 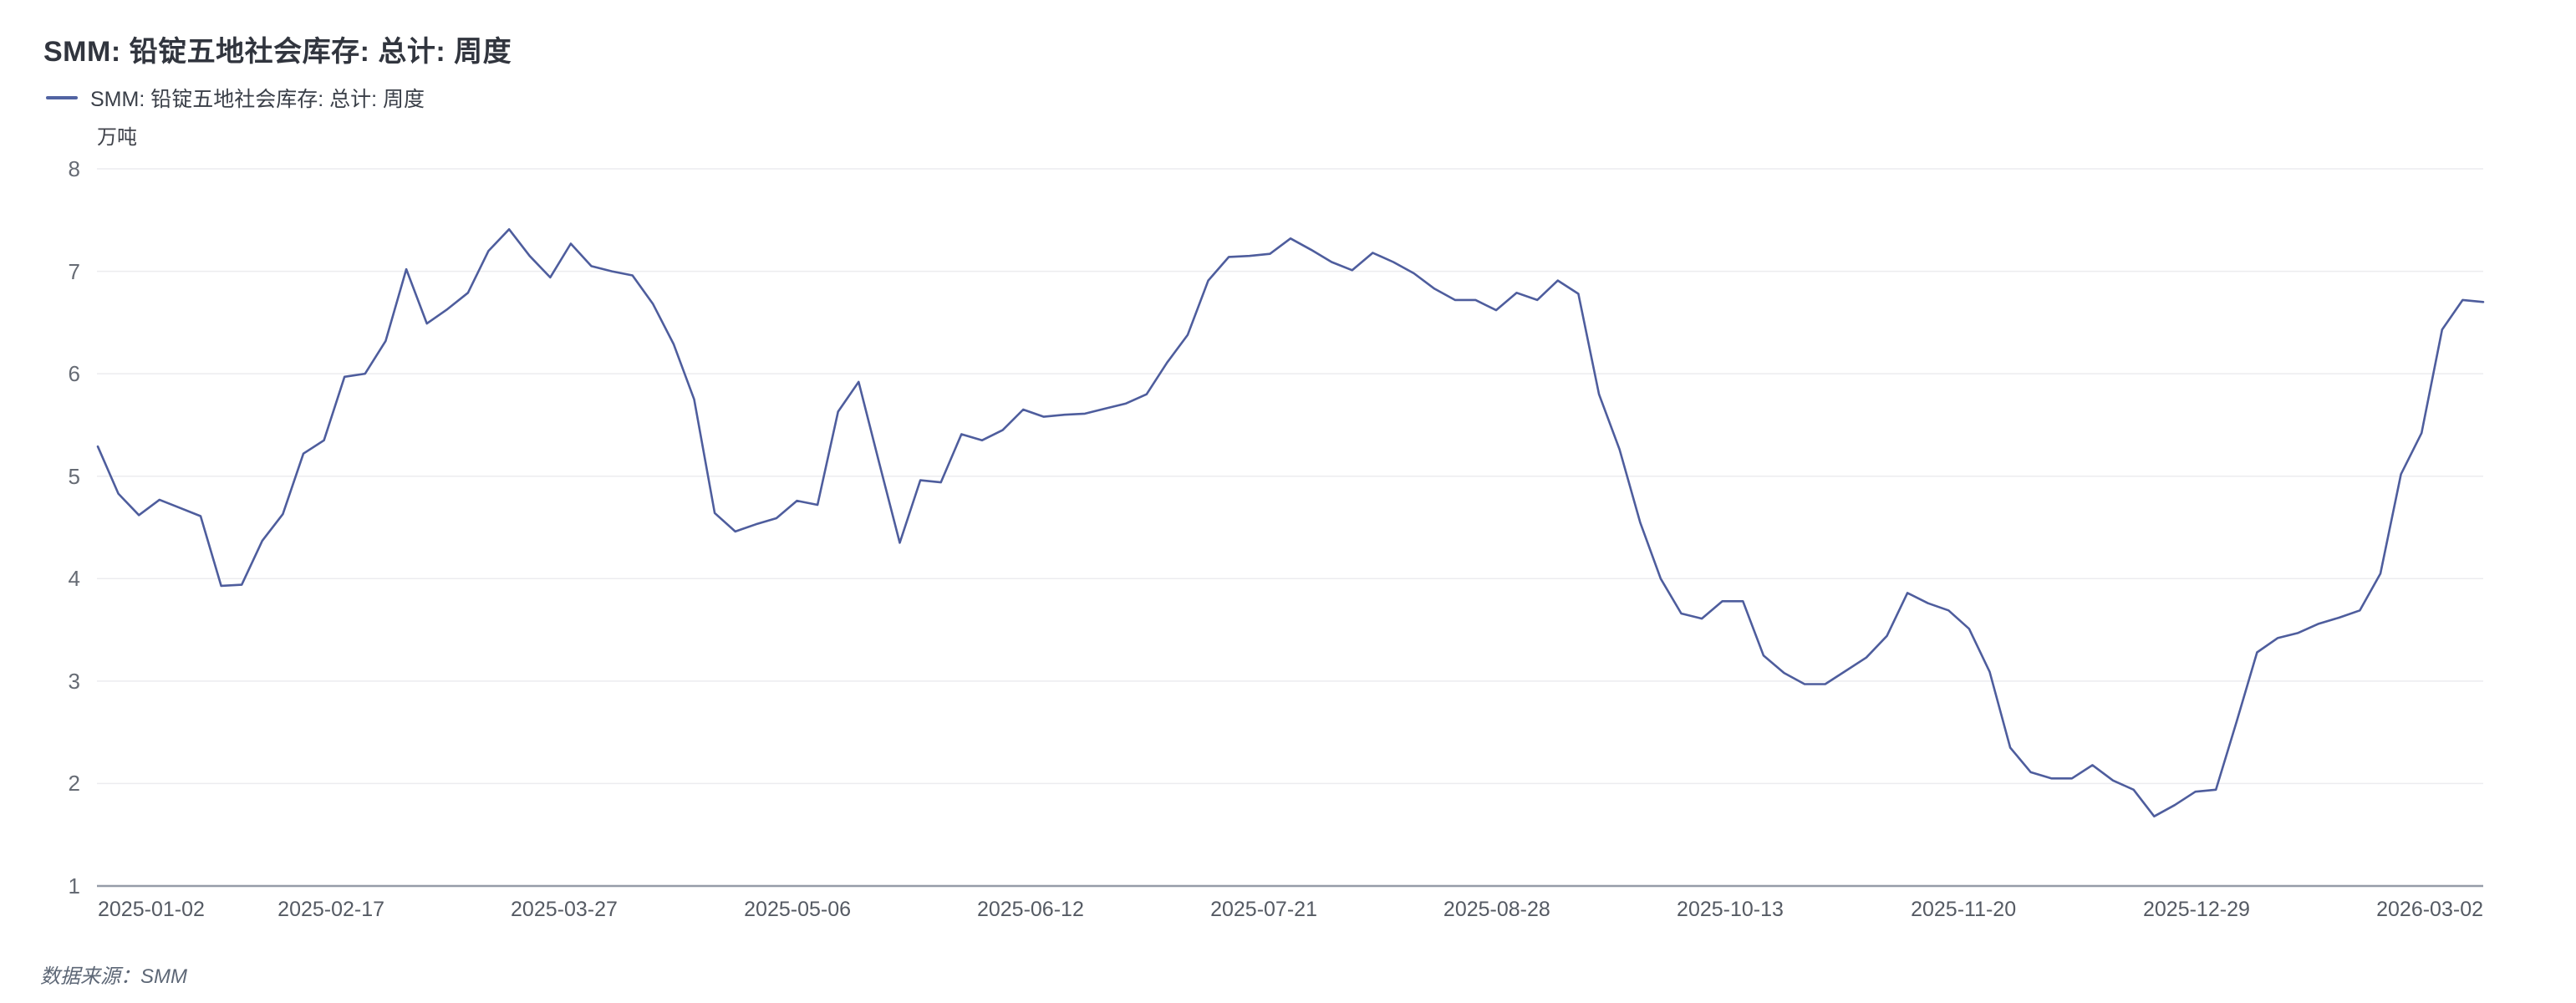 I want to click on legend: SMM: 铅锭五地社会库存: 总计: 周度, so click(x=235, y=98).